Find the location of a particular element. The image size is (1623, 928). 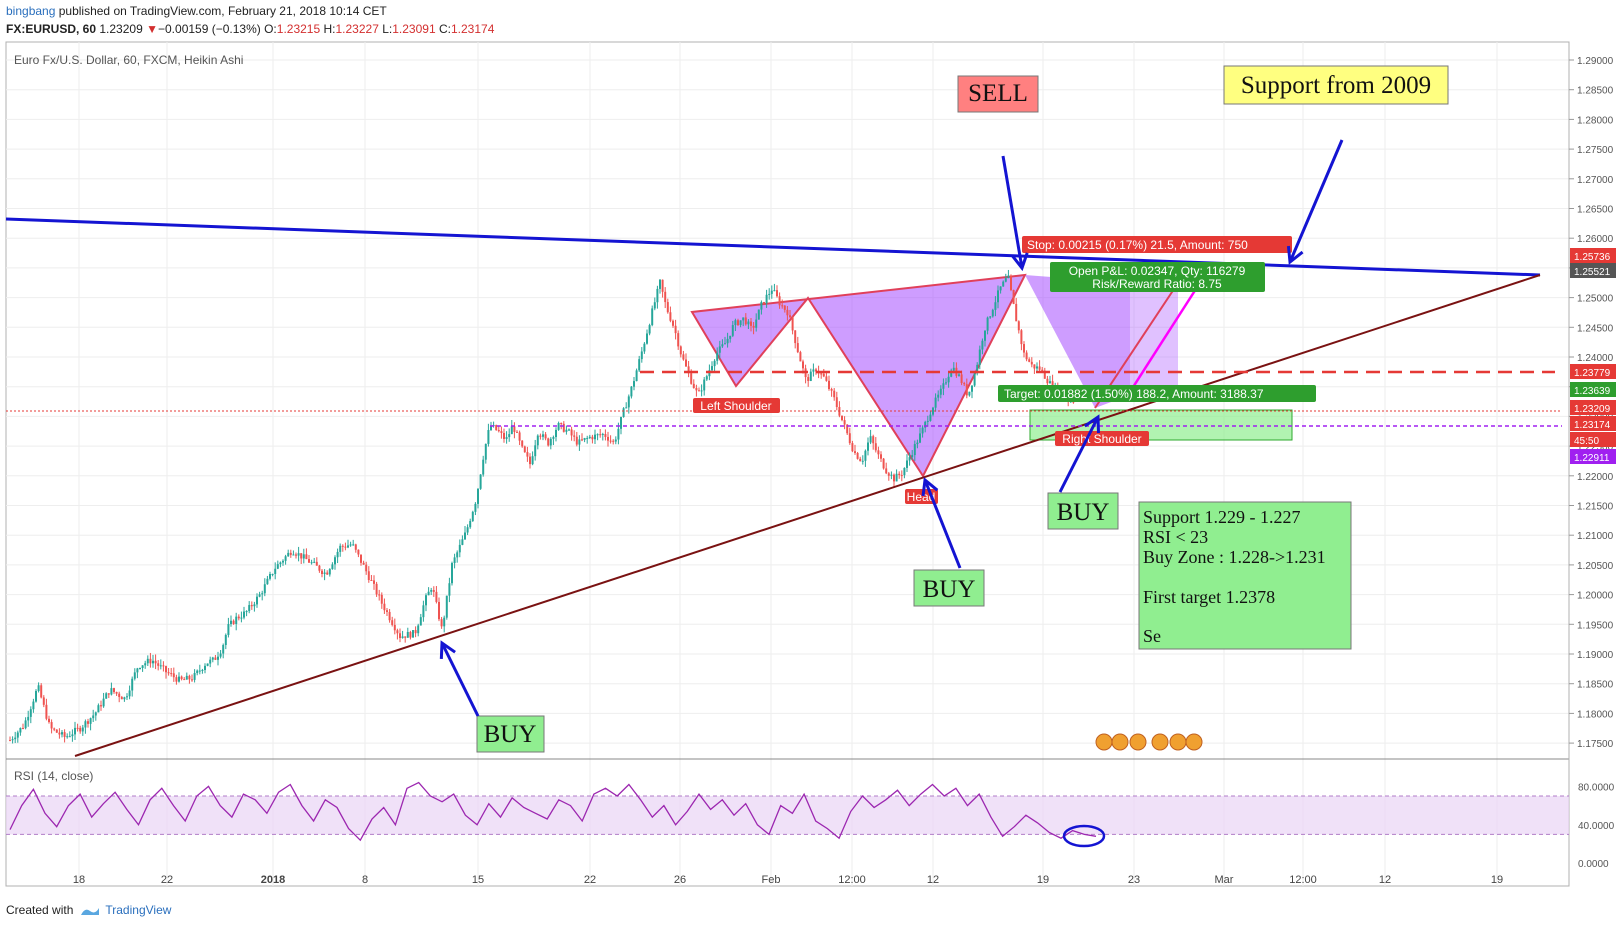

event-icons is located at coordinates (1149, 742).